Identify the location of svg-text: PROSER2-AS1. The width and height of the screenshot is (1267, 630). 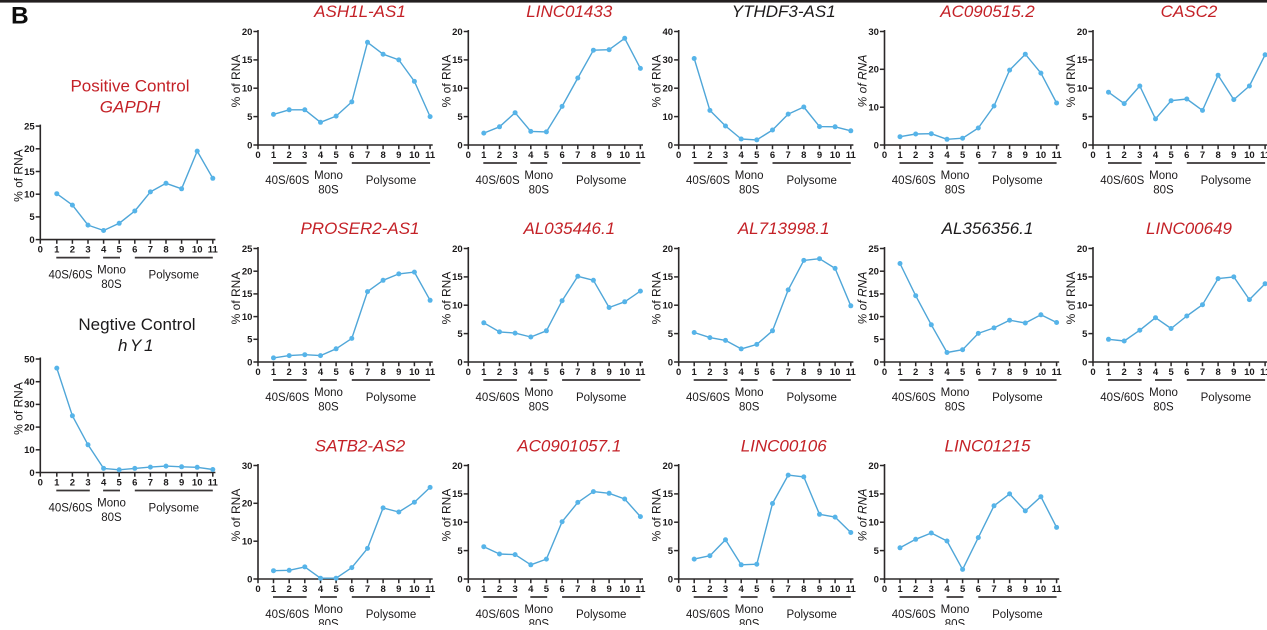
(359, 228).